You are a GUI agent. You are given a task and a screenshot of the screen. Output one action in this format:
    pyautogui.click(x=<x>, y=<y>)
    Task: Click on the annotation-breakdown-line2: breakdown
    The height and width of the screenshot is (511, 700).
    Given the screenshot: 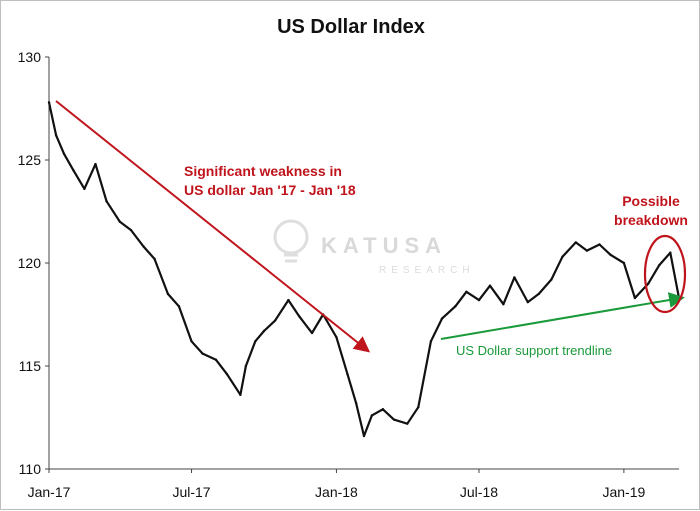 What is the action you would take?
    pyautogui.click(x=651, y=220)
    